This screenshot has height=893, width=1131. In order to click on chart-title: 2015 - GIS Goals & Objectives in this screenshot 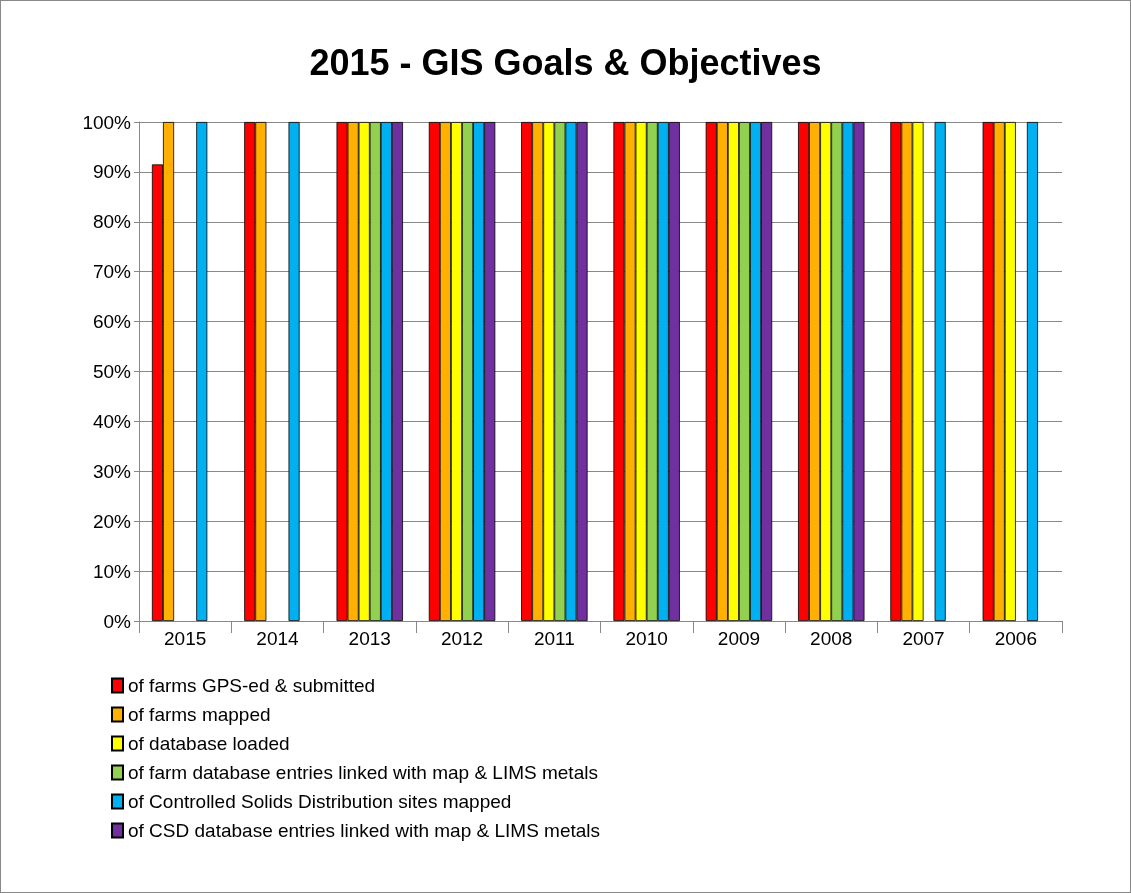, I will do `click(565, 62)`.